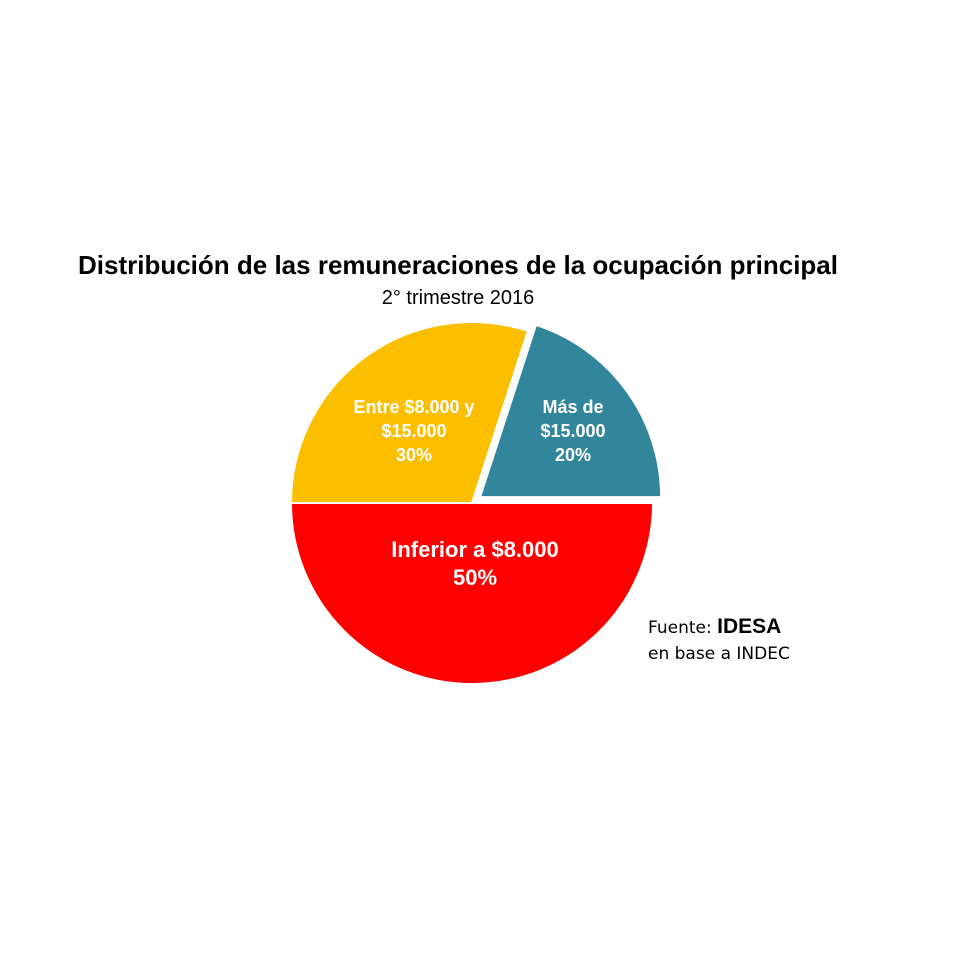 This screenshot has height=960, width=960. What do you see at coordinates (458, 298) in the screenshot?
I see `chart-subtitle: 2° trimestre 2016` at bounding box center [458, 298].